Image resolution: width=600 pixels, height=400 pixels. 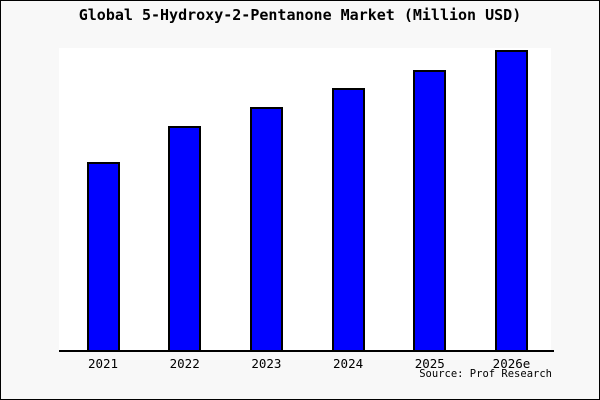 I want to click on x-tick-label-2022: 2022, so click(x=184, y=363).